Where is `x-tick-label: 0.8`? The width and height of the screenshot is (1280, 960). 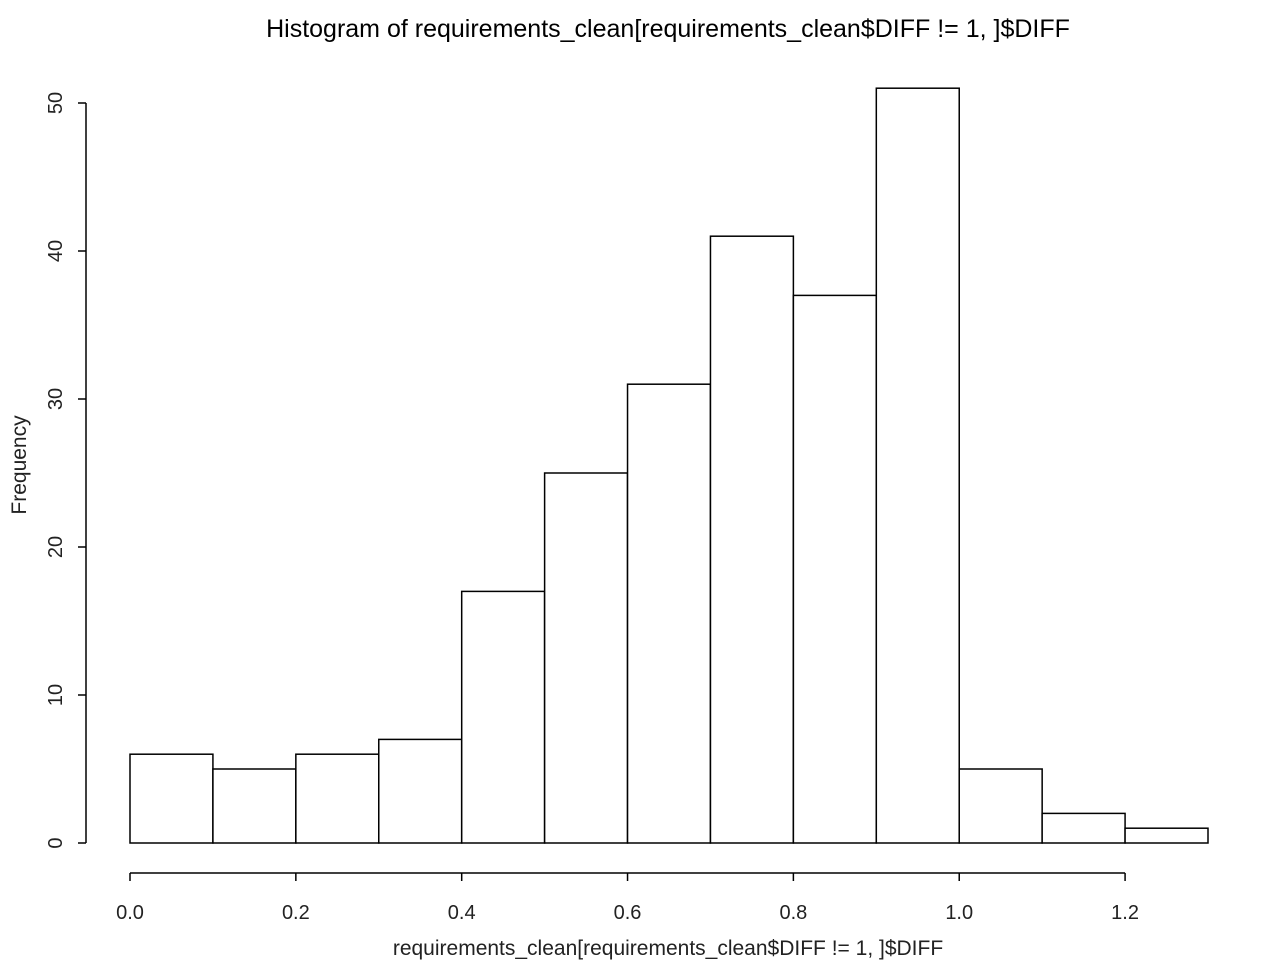
x-tick-label: 0.8 is located at coordinates (793, 913).